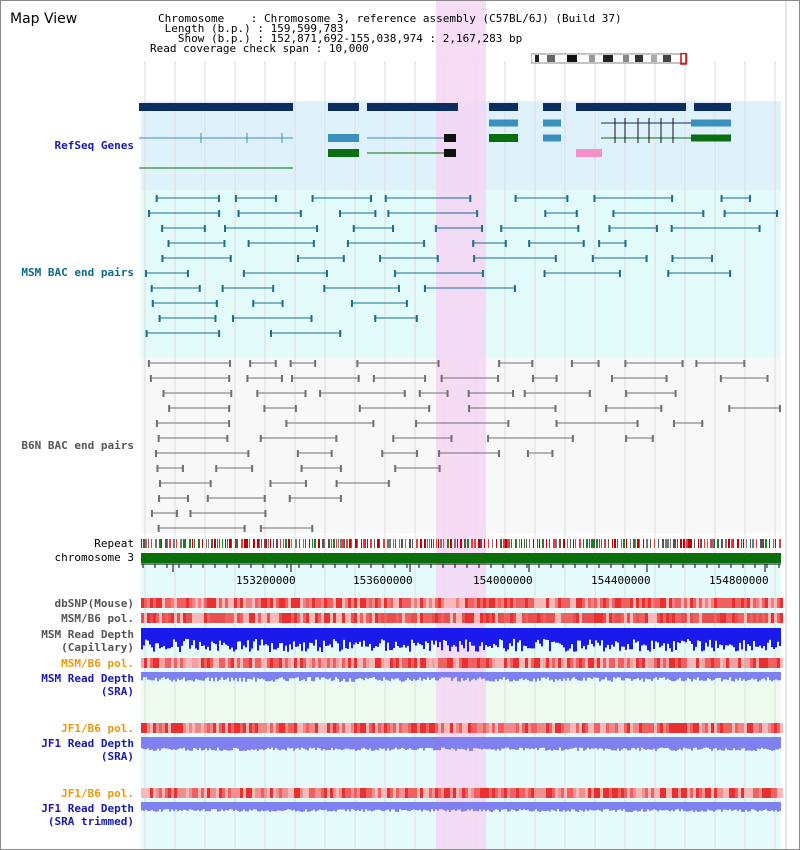  Describe the element at coordinates (77, 272) in the screenshot. I see `track-label-msm-bac: MSM BAC end pairs` at that location.